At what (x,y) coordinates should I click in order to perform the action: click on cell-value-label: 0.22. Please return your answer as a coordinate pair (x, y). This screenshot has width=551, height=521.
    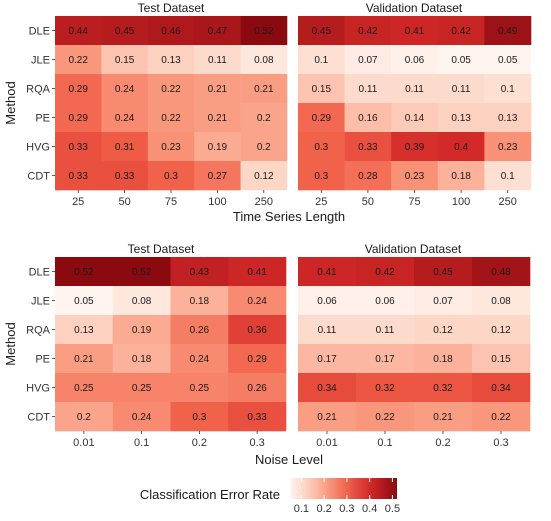
    Looking at the image, I should click on (501, 417).